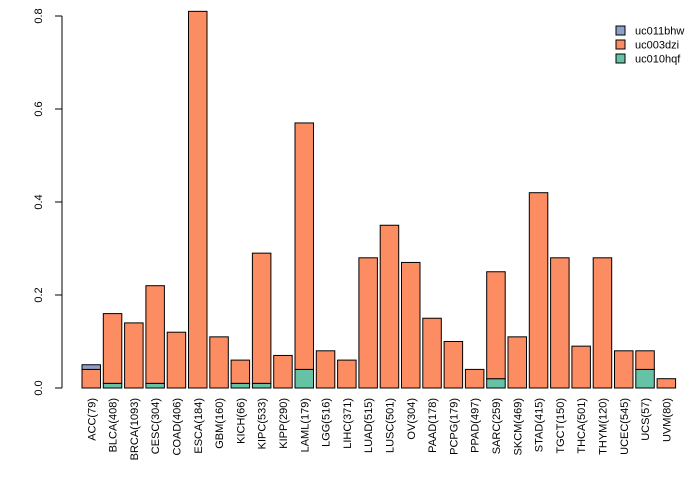  Describe the element at coordinates (603, 426) in the screenshot. I see `x-tick-label: THYM(120)` at that location.